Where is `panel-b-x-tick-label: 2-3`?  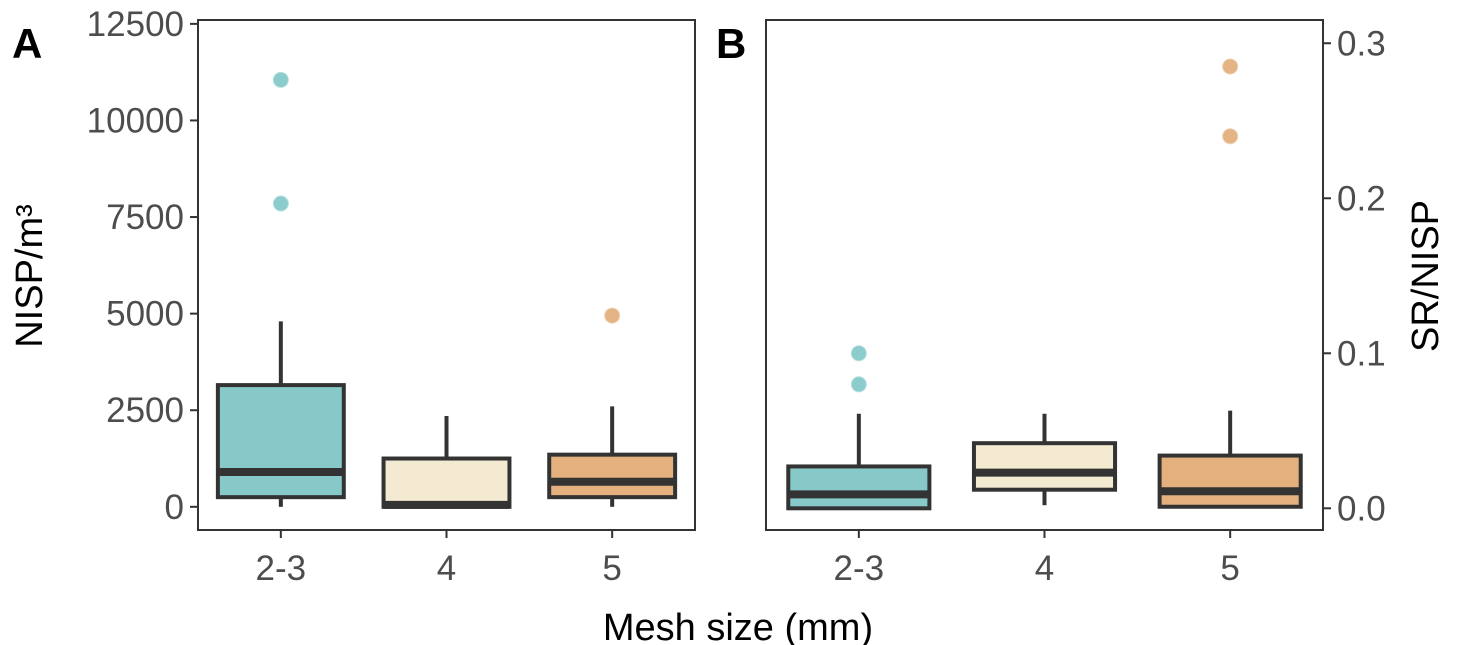
panel-b-x-tick-label: 2-3 is located at coordinates (859, 568).